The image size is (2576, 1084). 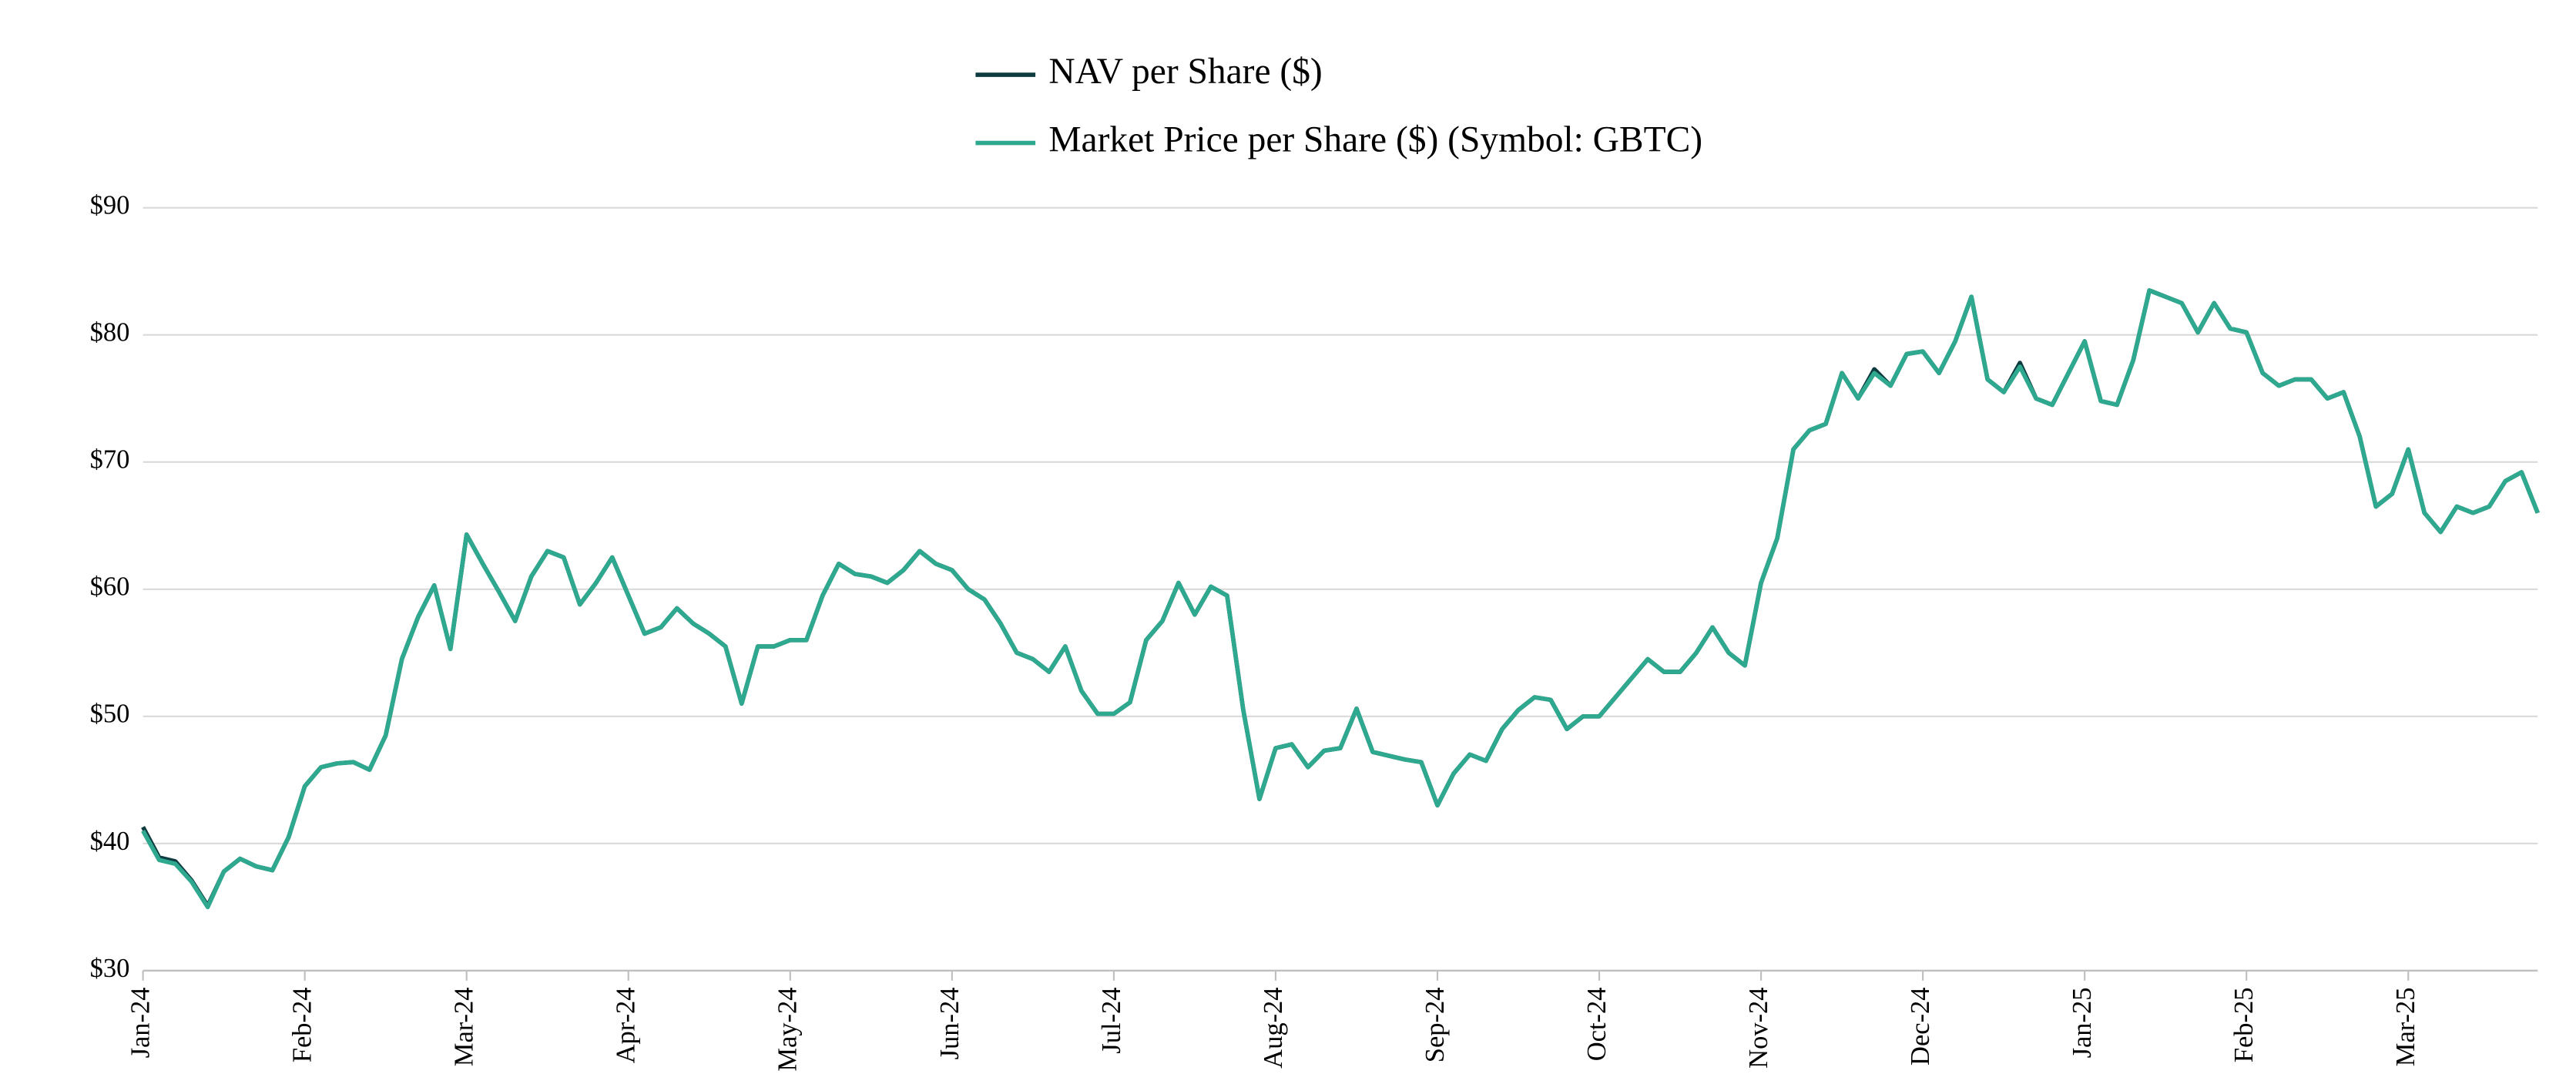 I want to click on x-tick-label: Oct-24, so click(x=1597, y=1024).